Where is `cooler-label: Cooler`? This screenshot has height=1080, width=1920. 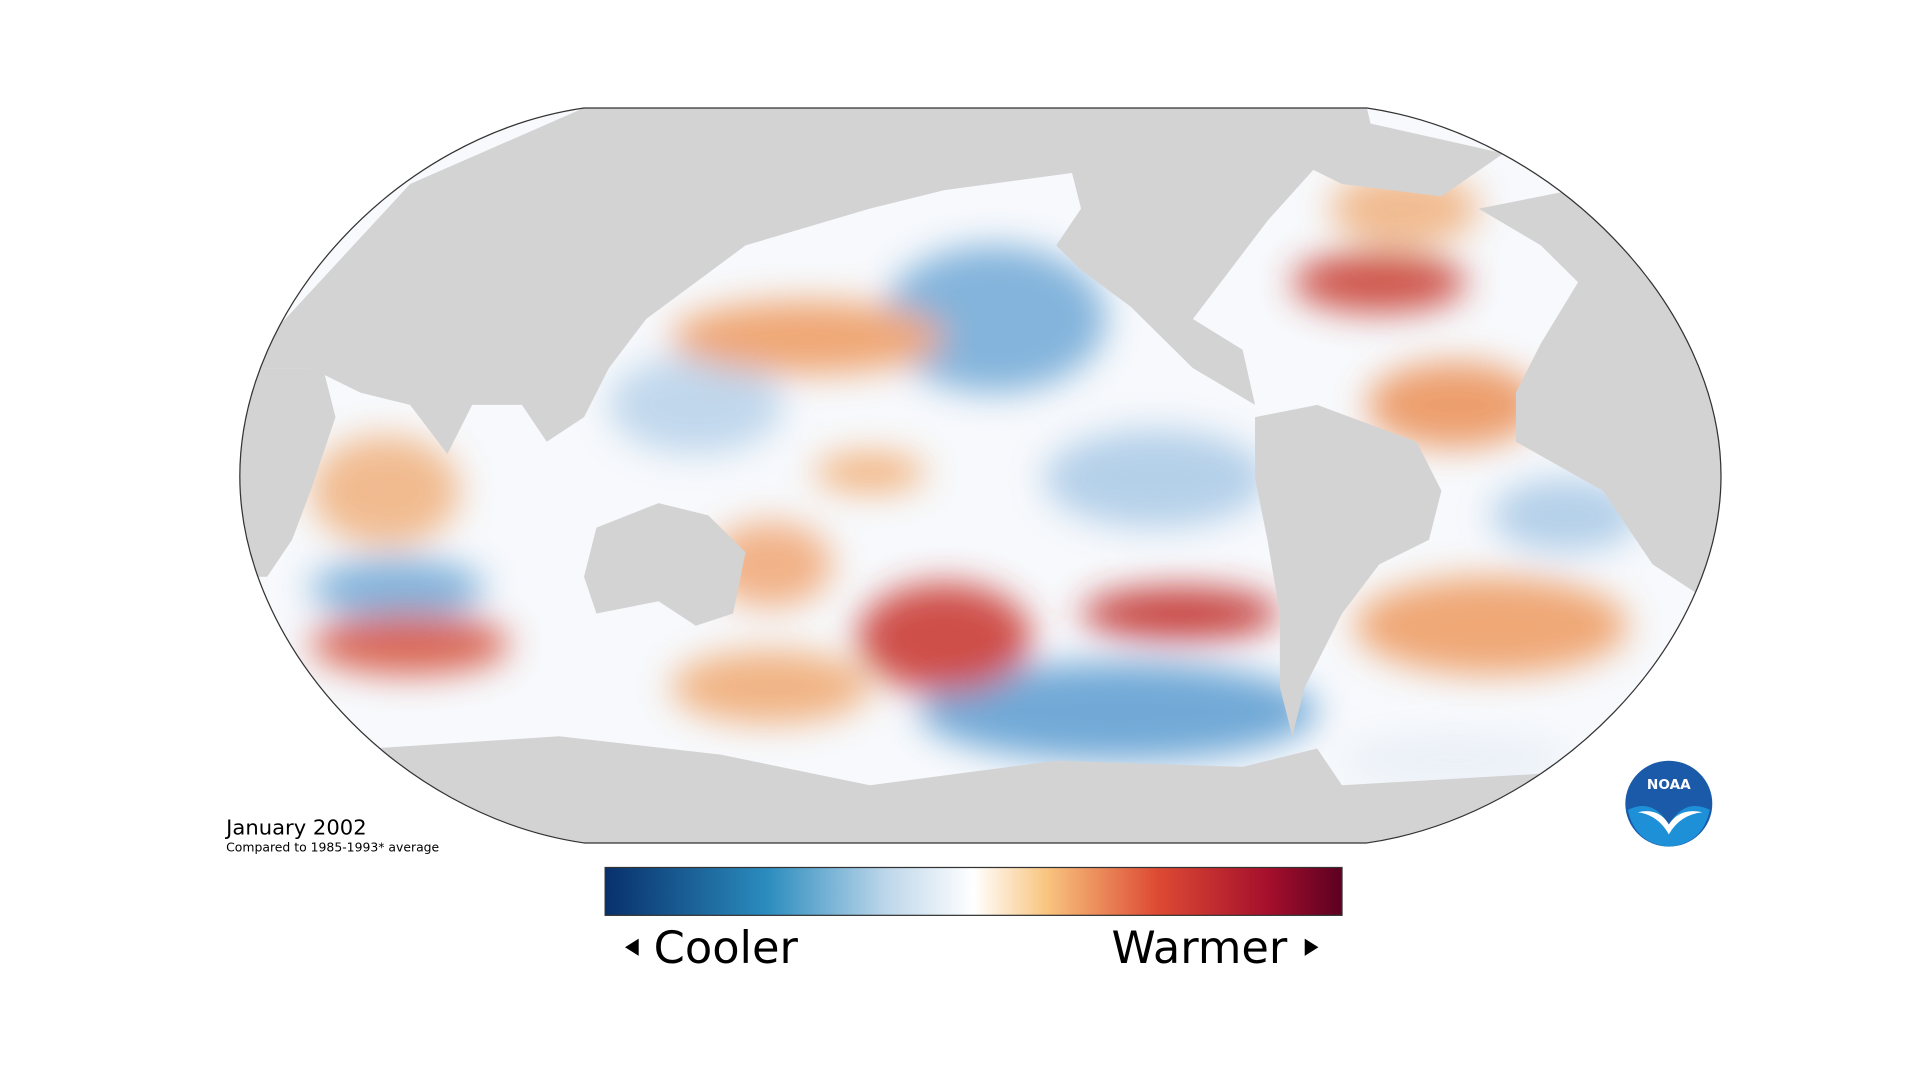 cooler-label: Cooler is located at coordinates (726, 948).